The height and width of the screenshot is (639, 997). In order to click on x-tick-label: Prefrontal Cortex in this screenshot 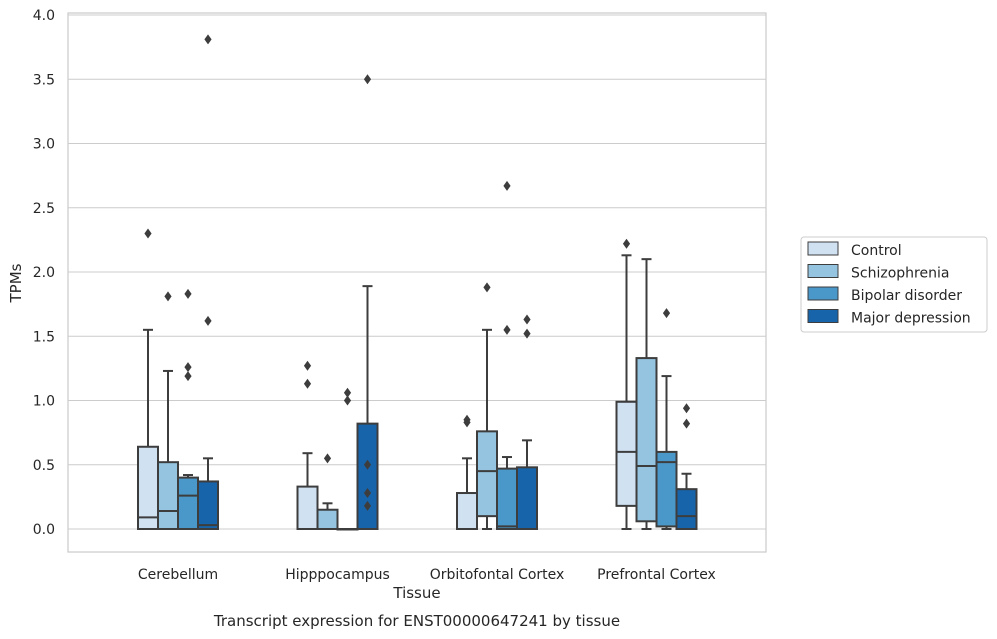, I will do `click(656, 575)`.